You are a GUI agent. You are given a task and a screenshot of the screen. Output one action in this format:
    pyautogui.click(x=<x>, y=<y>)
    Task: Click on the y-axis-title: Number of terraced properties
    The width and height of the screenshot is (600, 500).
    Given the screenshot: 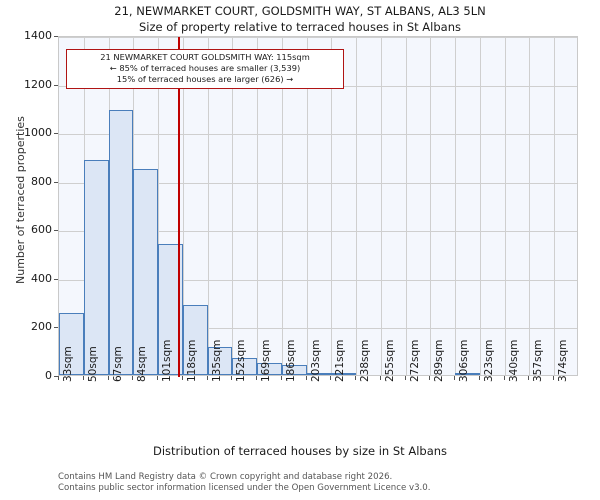 What is the action you would take?
    pyautogui.click(x=20, y=200)
    